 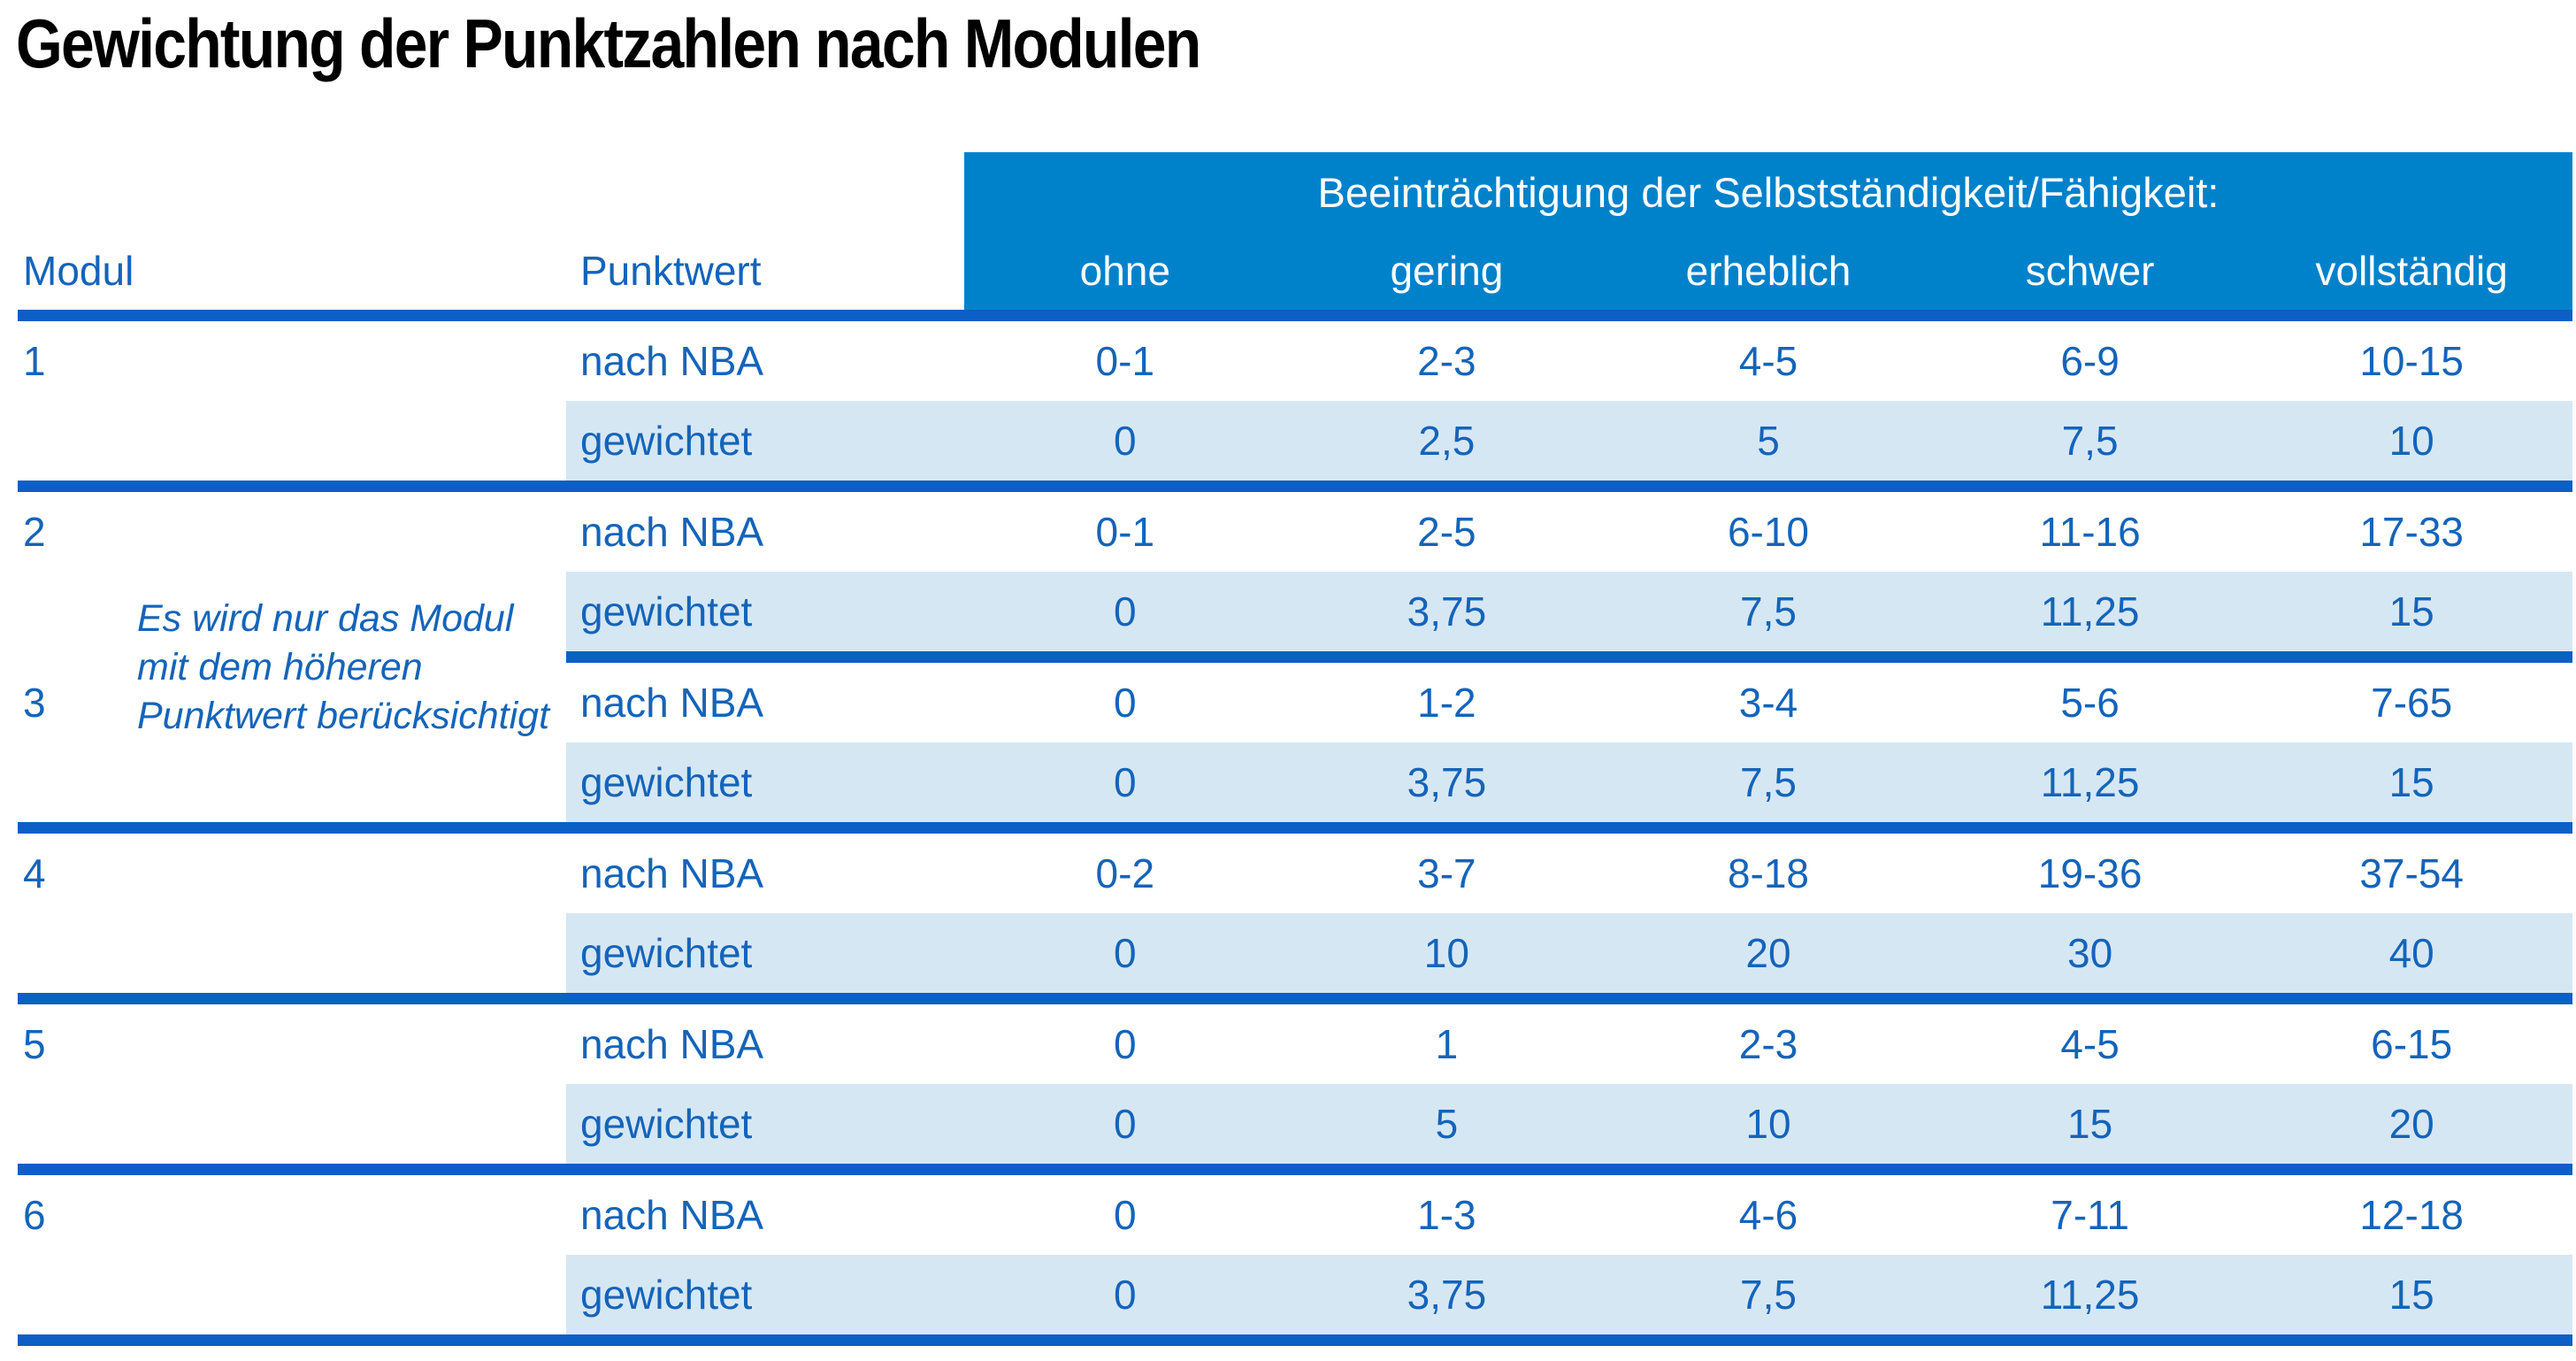 What do you see at coordinates (1446, 703) in the screenshot?
I see `module-3-nba-value-1: 1-2` at bounding box center [1446, 703].